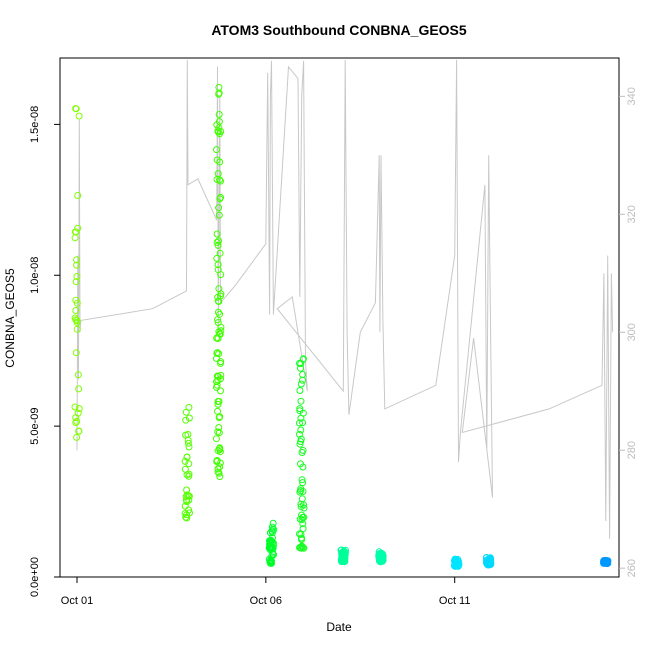  I want to click on x-axis-label: Date, so click(339, 627).